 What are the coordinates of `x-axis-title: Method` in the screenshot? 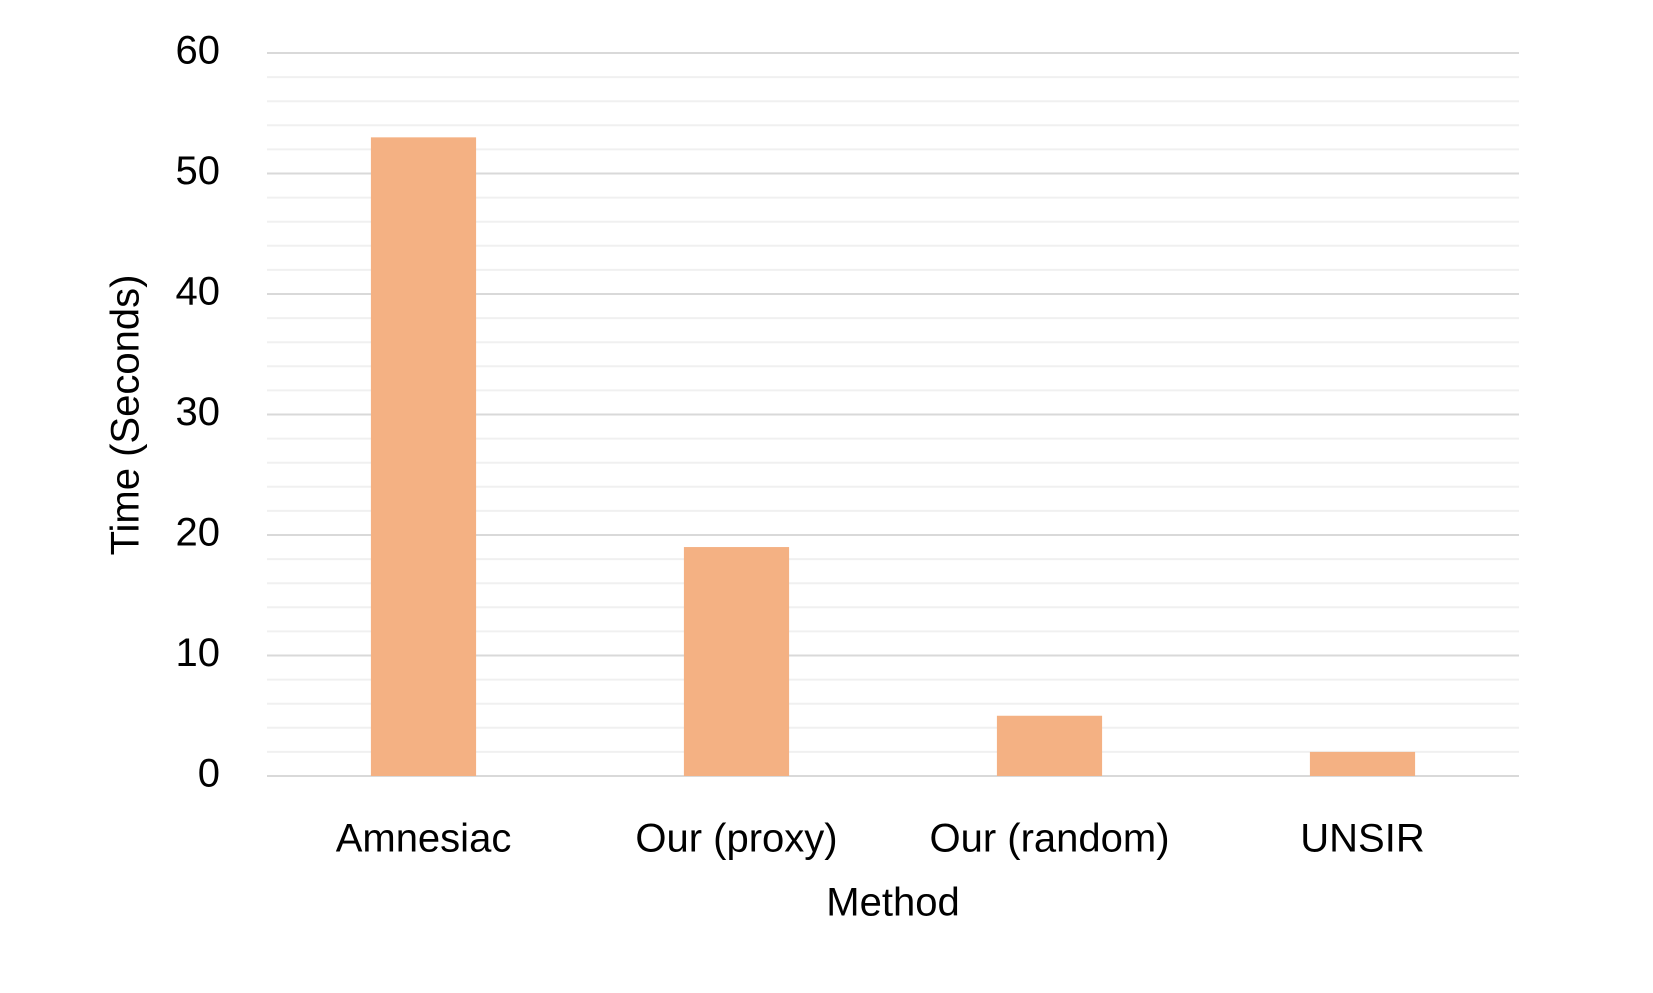 It's located at (892, 903).